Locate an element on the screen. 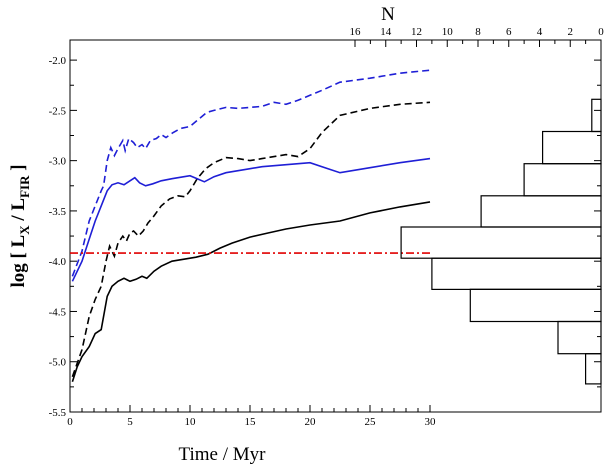 The height and width of the screenshot is (468, 612). x-tick-label-2: 10 is located at coordinates (191, 422).